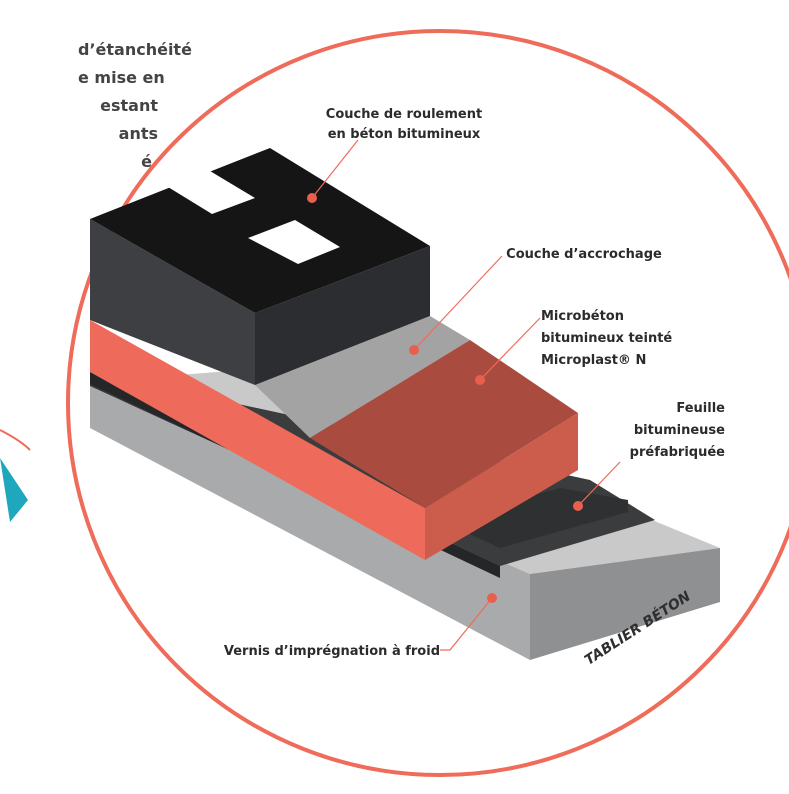  I want to click on dot-feuille, so click(578, 506).